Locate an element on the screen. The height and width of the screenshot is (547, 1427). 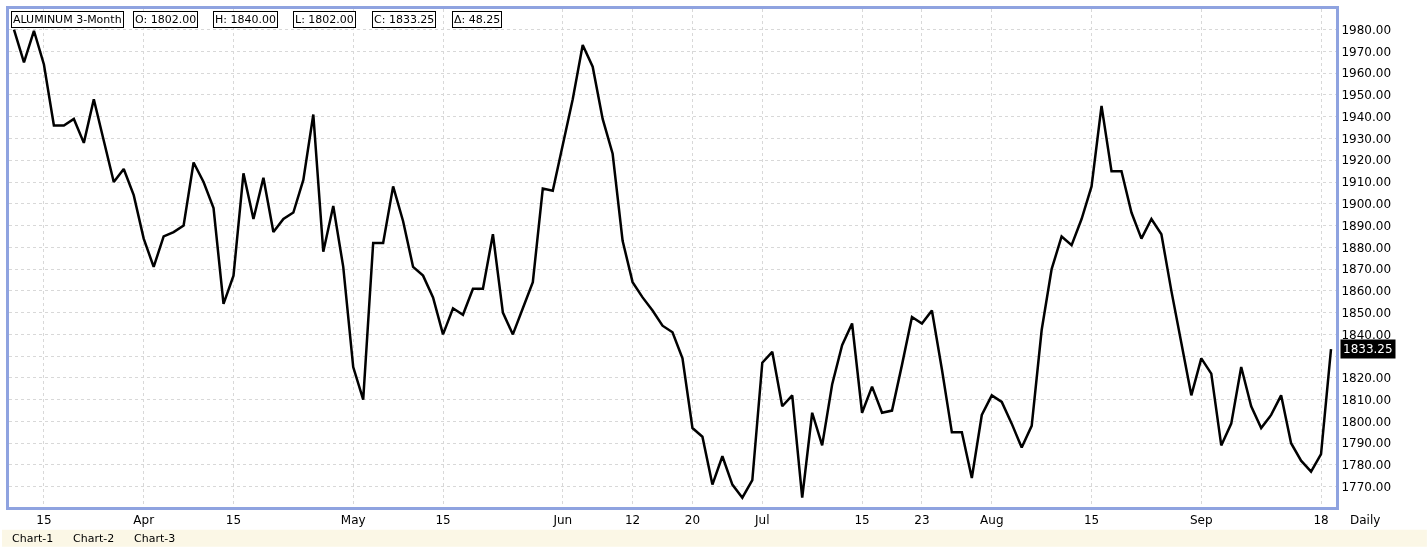
annotation: H: 1840.00 is located at coordinates (245, 19).